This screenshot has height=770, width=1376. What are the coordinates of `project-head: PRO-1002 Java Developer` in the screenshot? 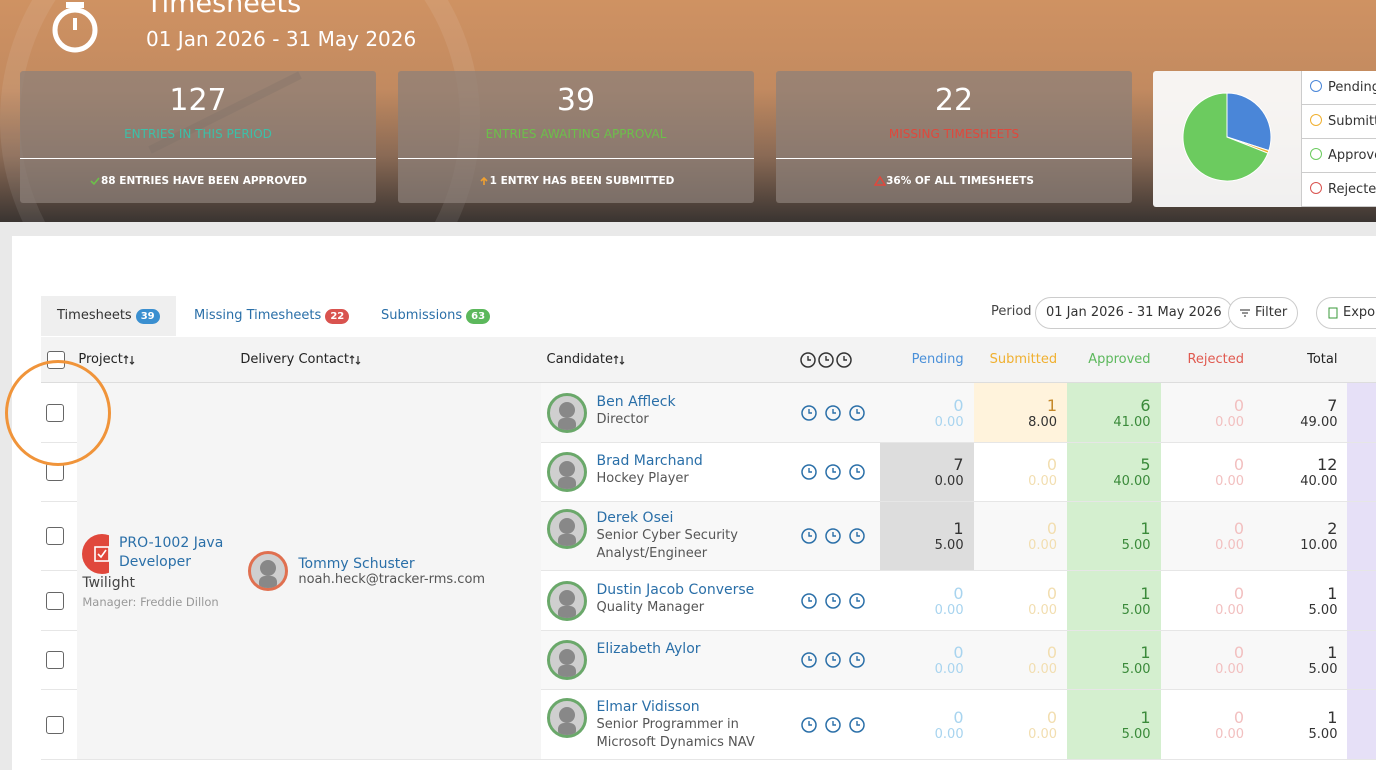 It's located at (160, 553).